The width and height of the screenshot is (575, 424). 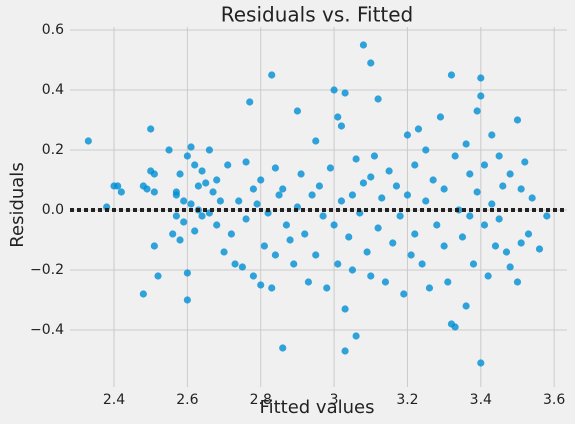 I want to click on y-tick-label: 0.4, so click(x=53, y=90).